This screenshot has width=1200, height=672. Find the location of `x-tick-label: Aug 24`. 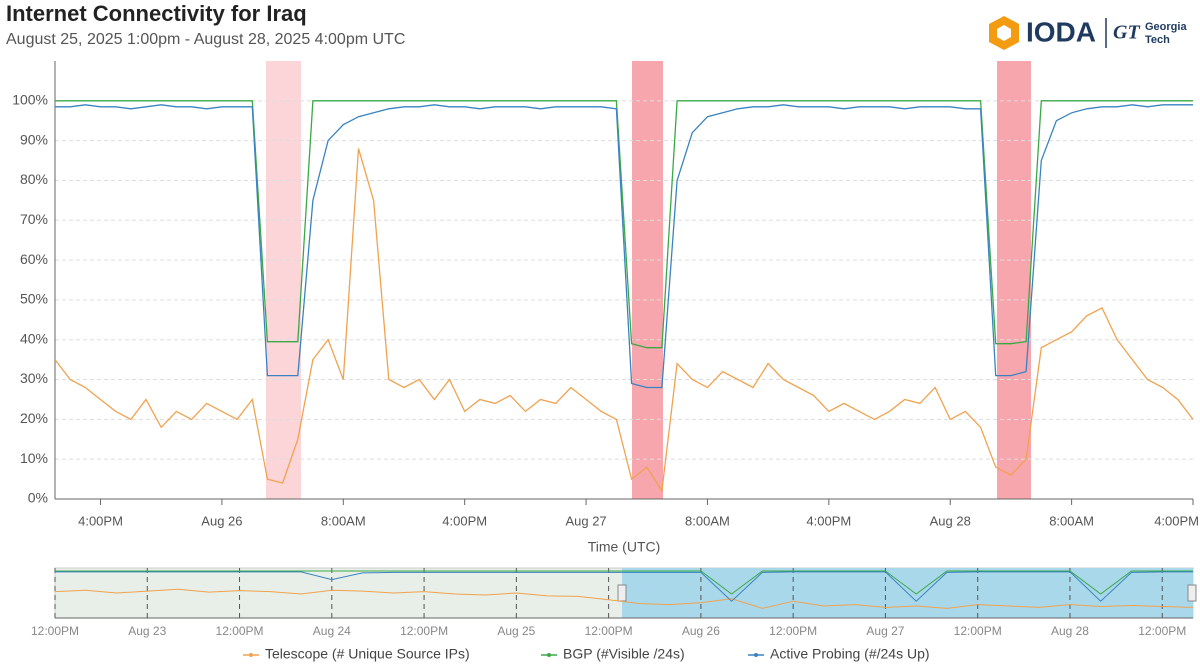

x-tick-label: Aug 24 is located at coordinates (332, 631).